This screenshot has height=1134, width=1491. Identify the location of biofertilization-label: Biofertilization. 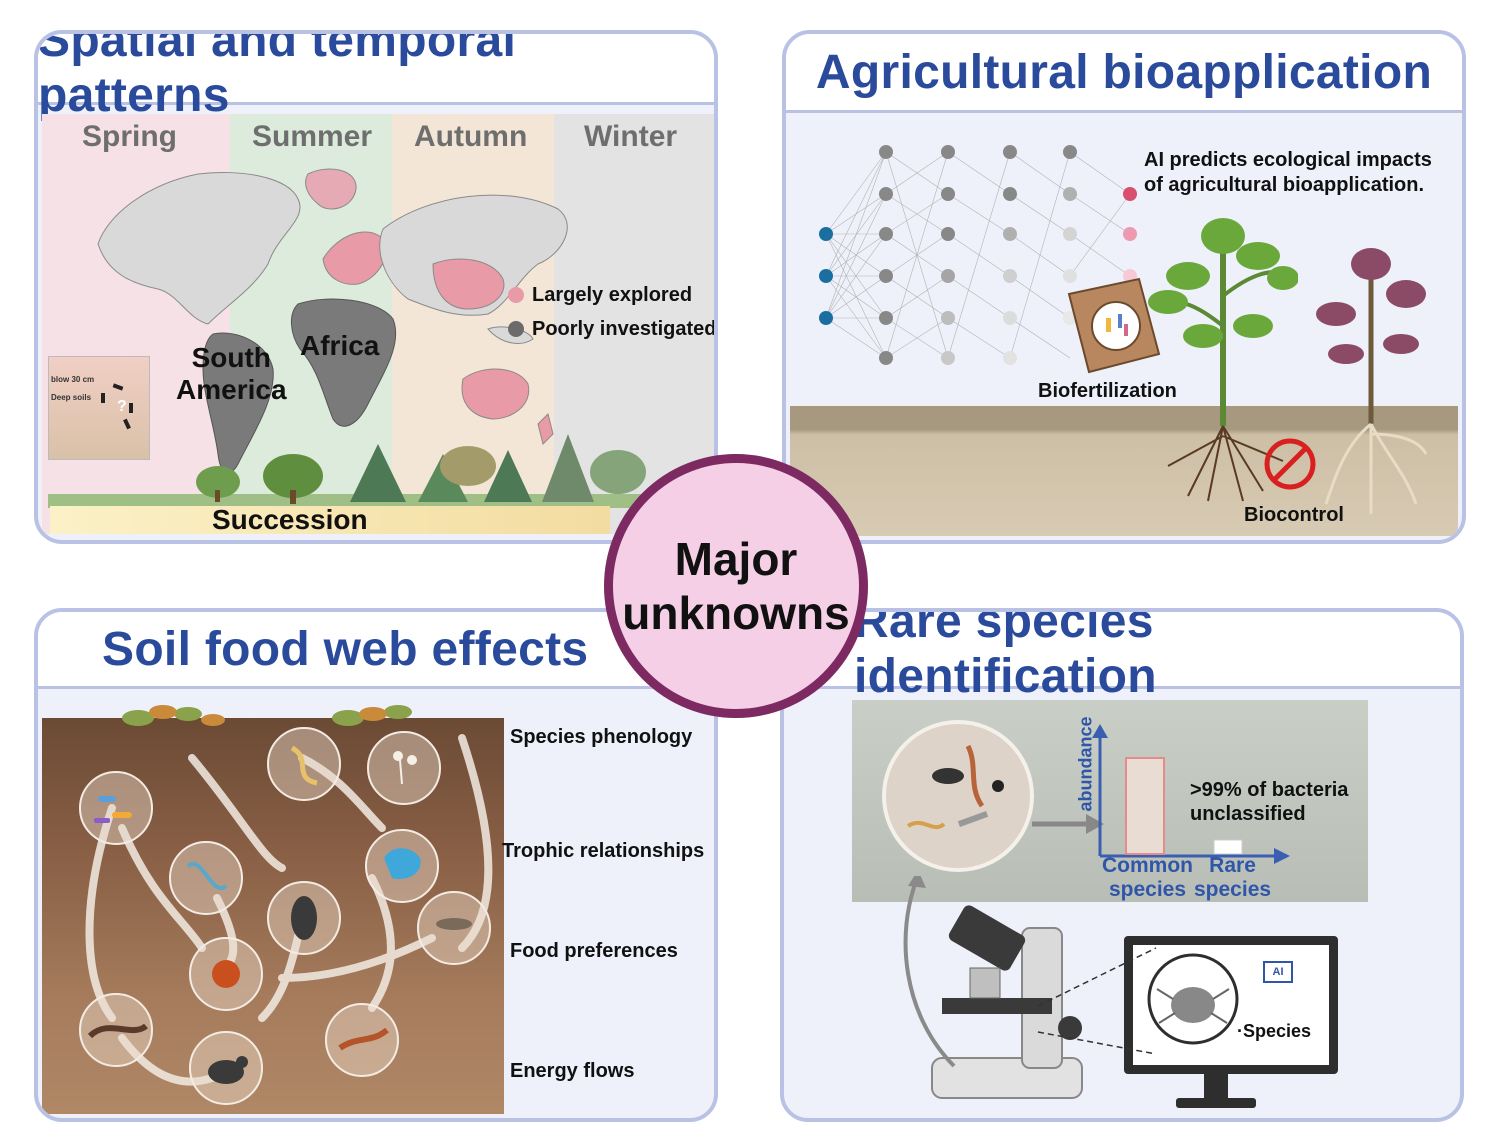
(1107, 391).